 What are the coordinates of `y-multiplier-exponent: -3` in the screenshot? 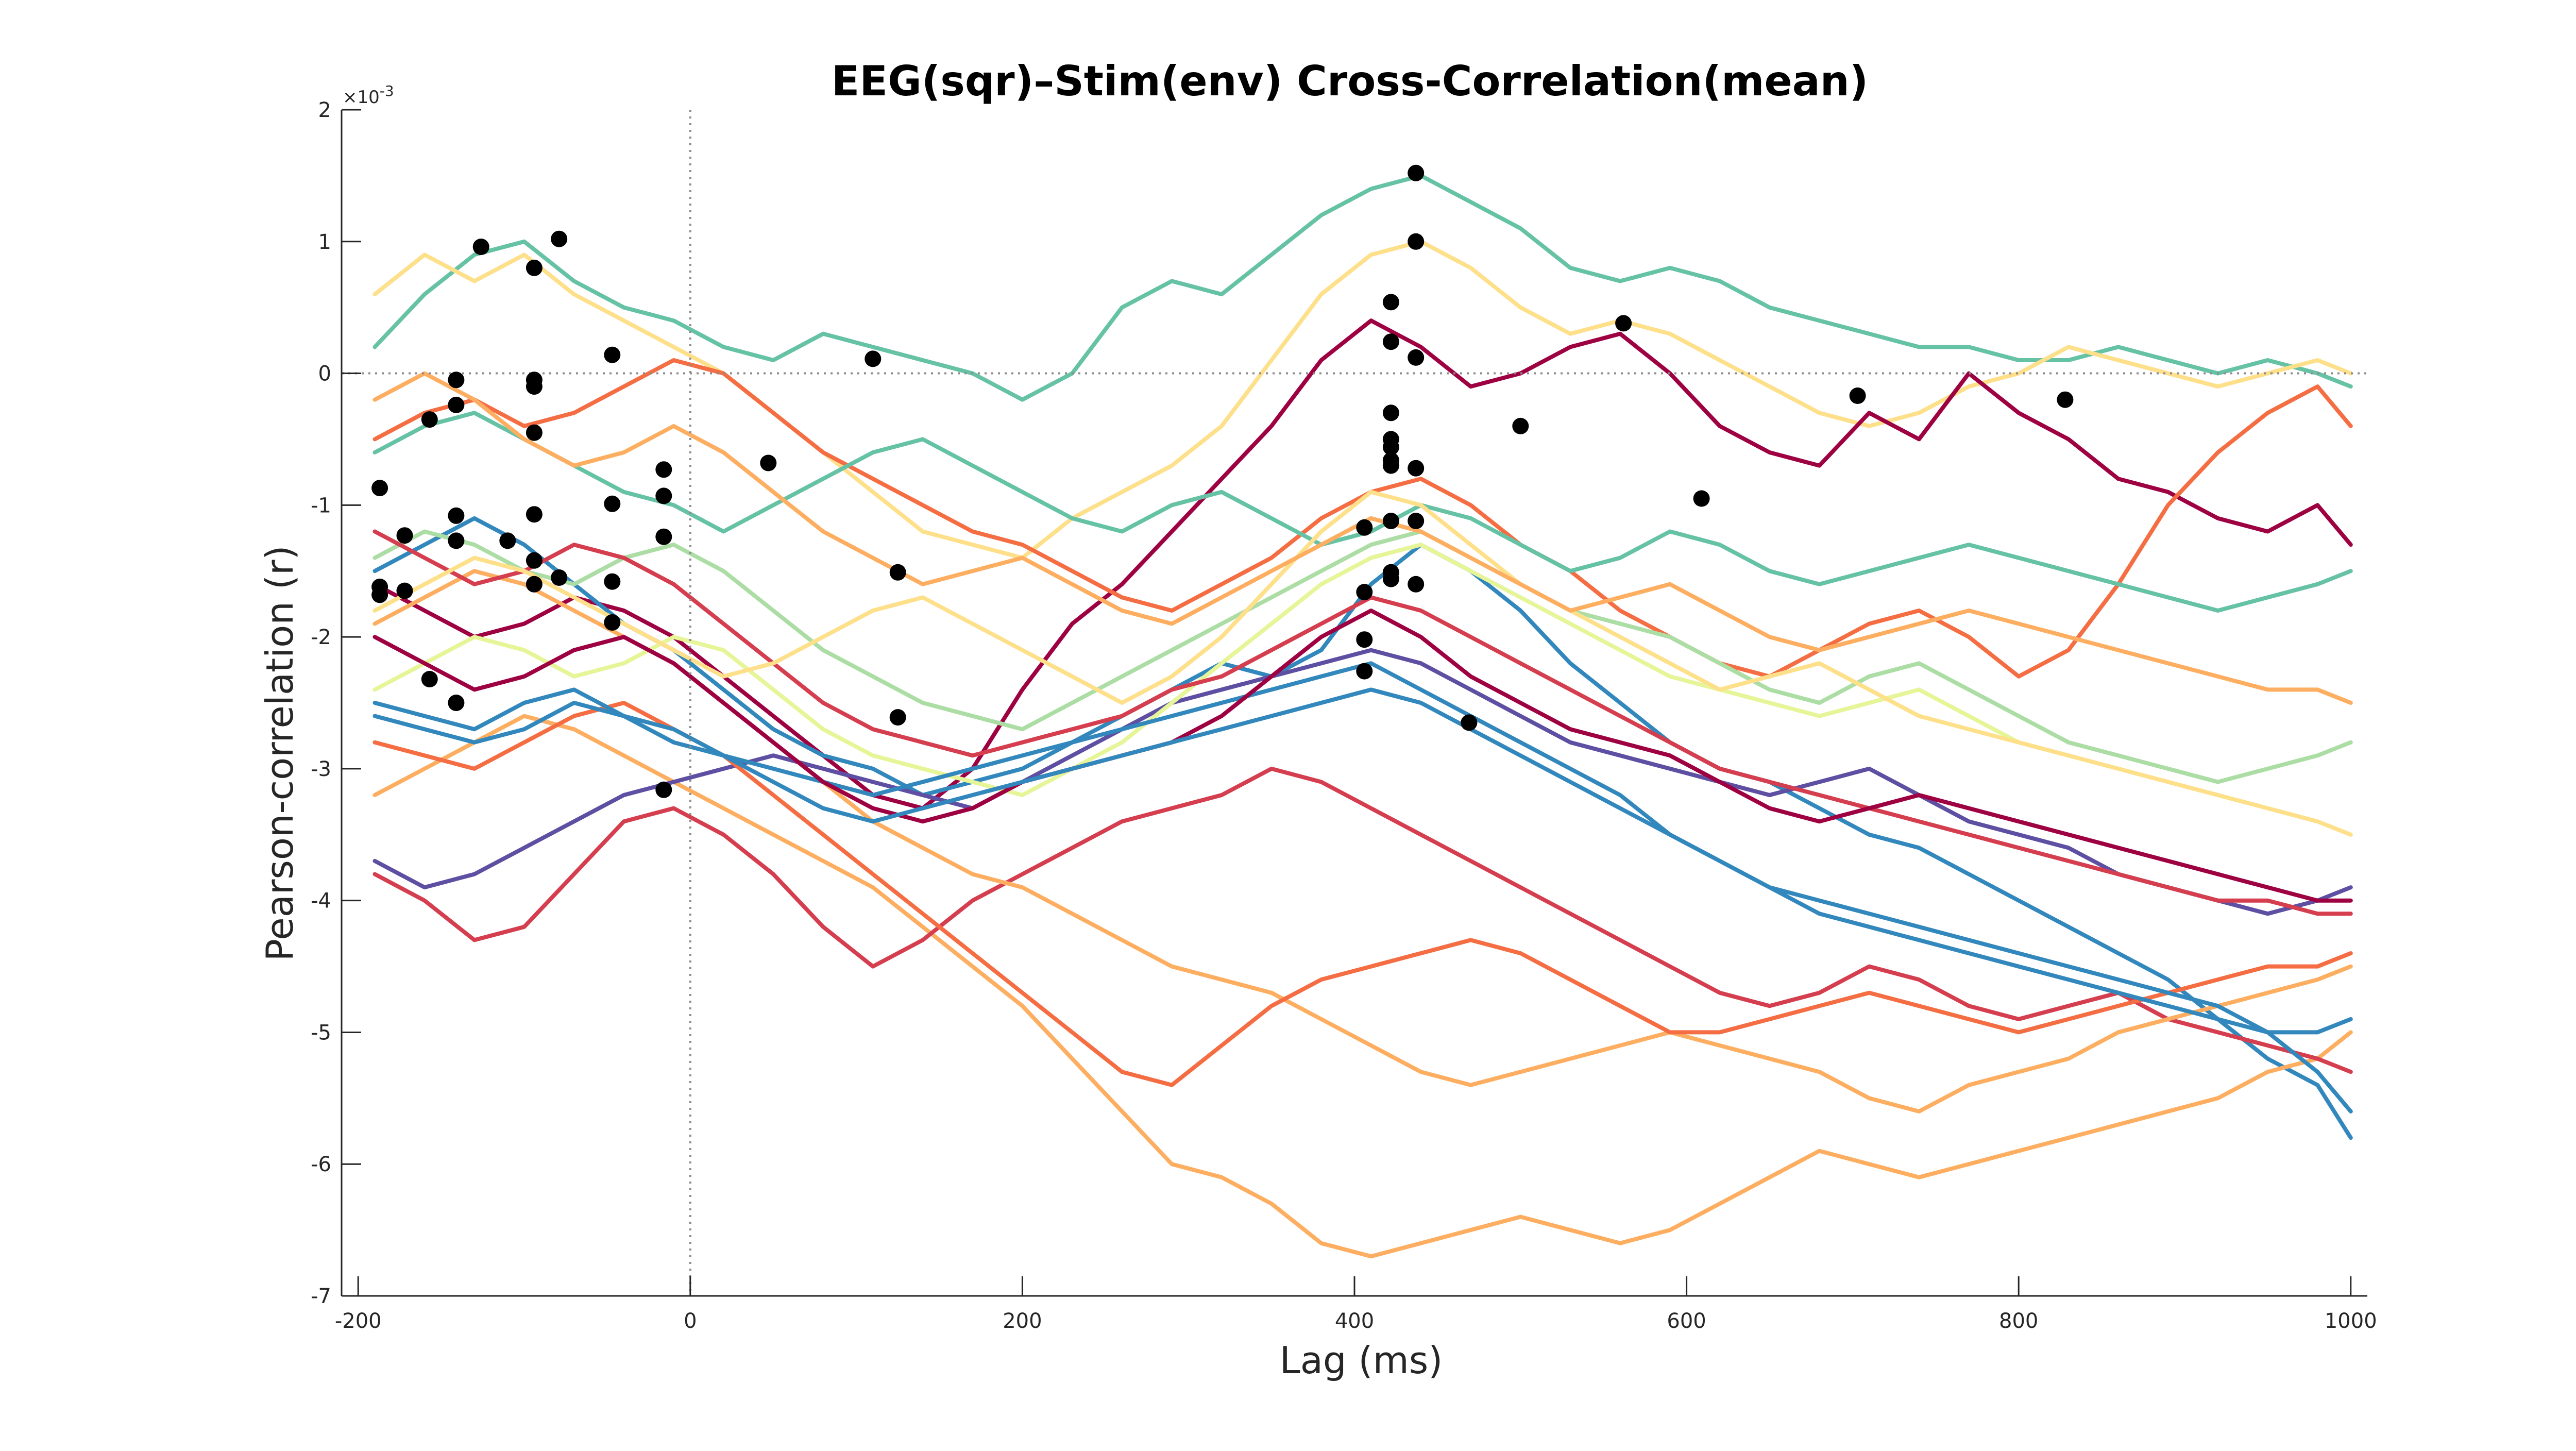 It's located at (387, 90).